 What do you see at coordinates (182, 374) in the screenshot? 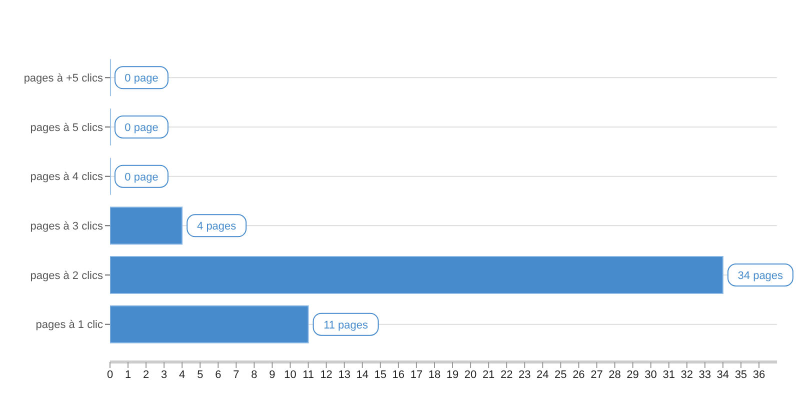
I see `x-tick-label: 4` at bounding box center [182, 374].